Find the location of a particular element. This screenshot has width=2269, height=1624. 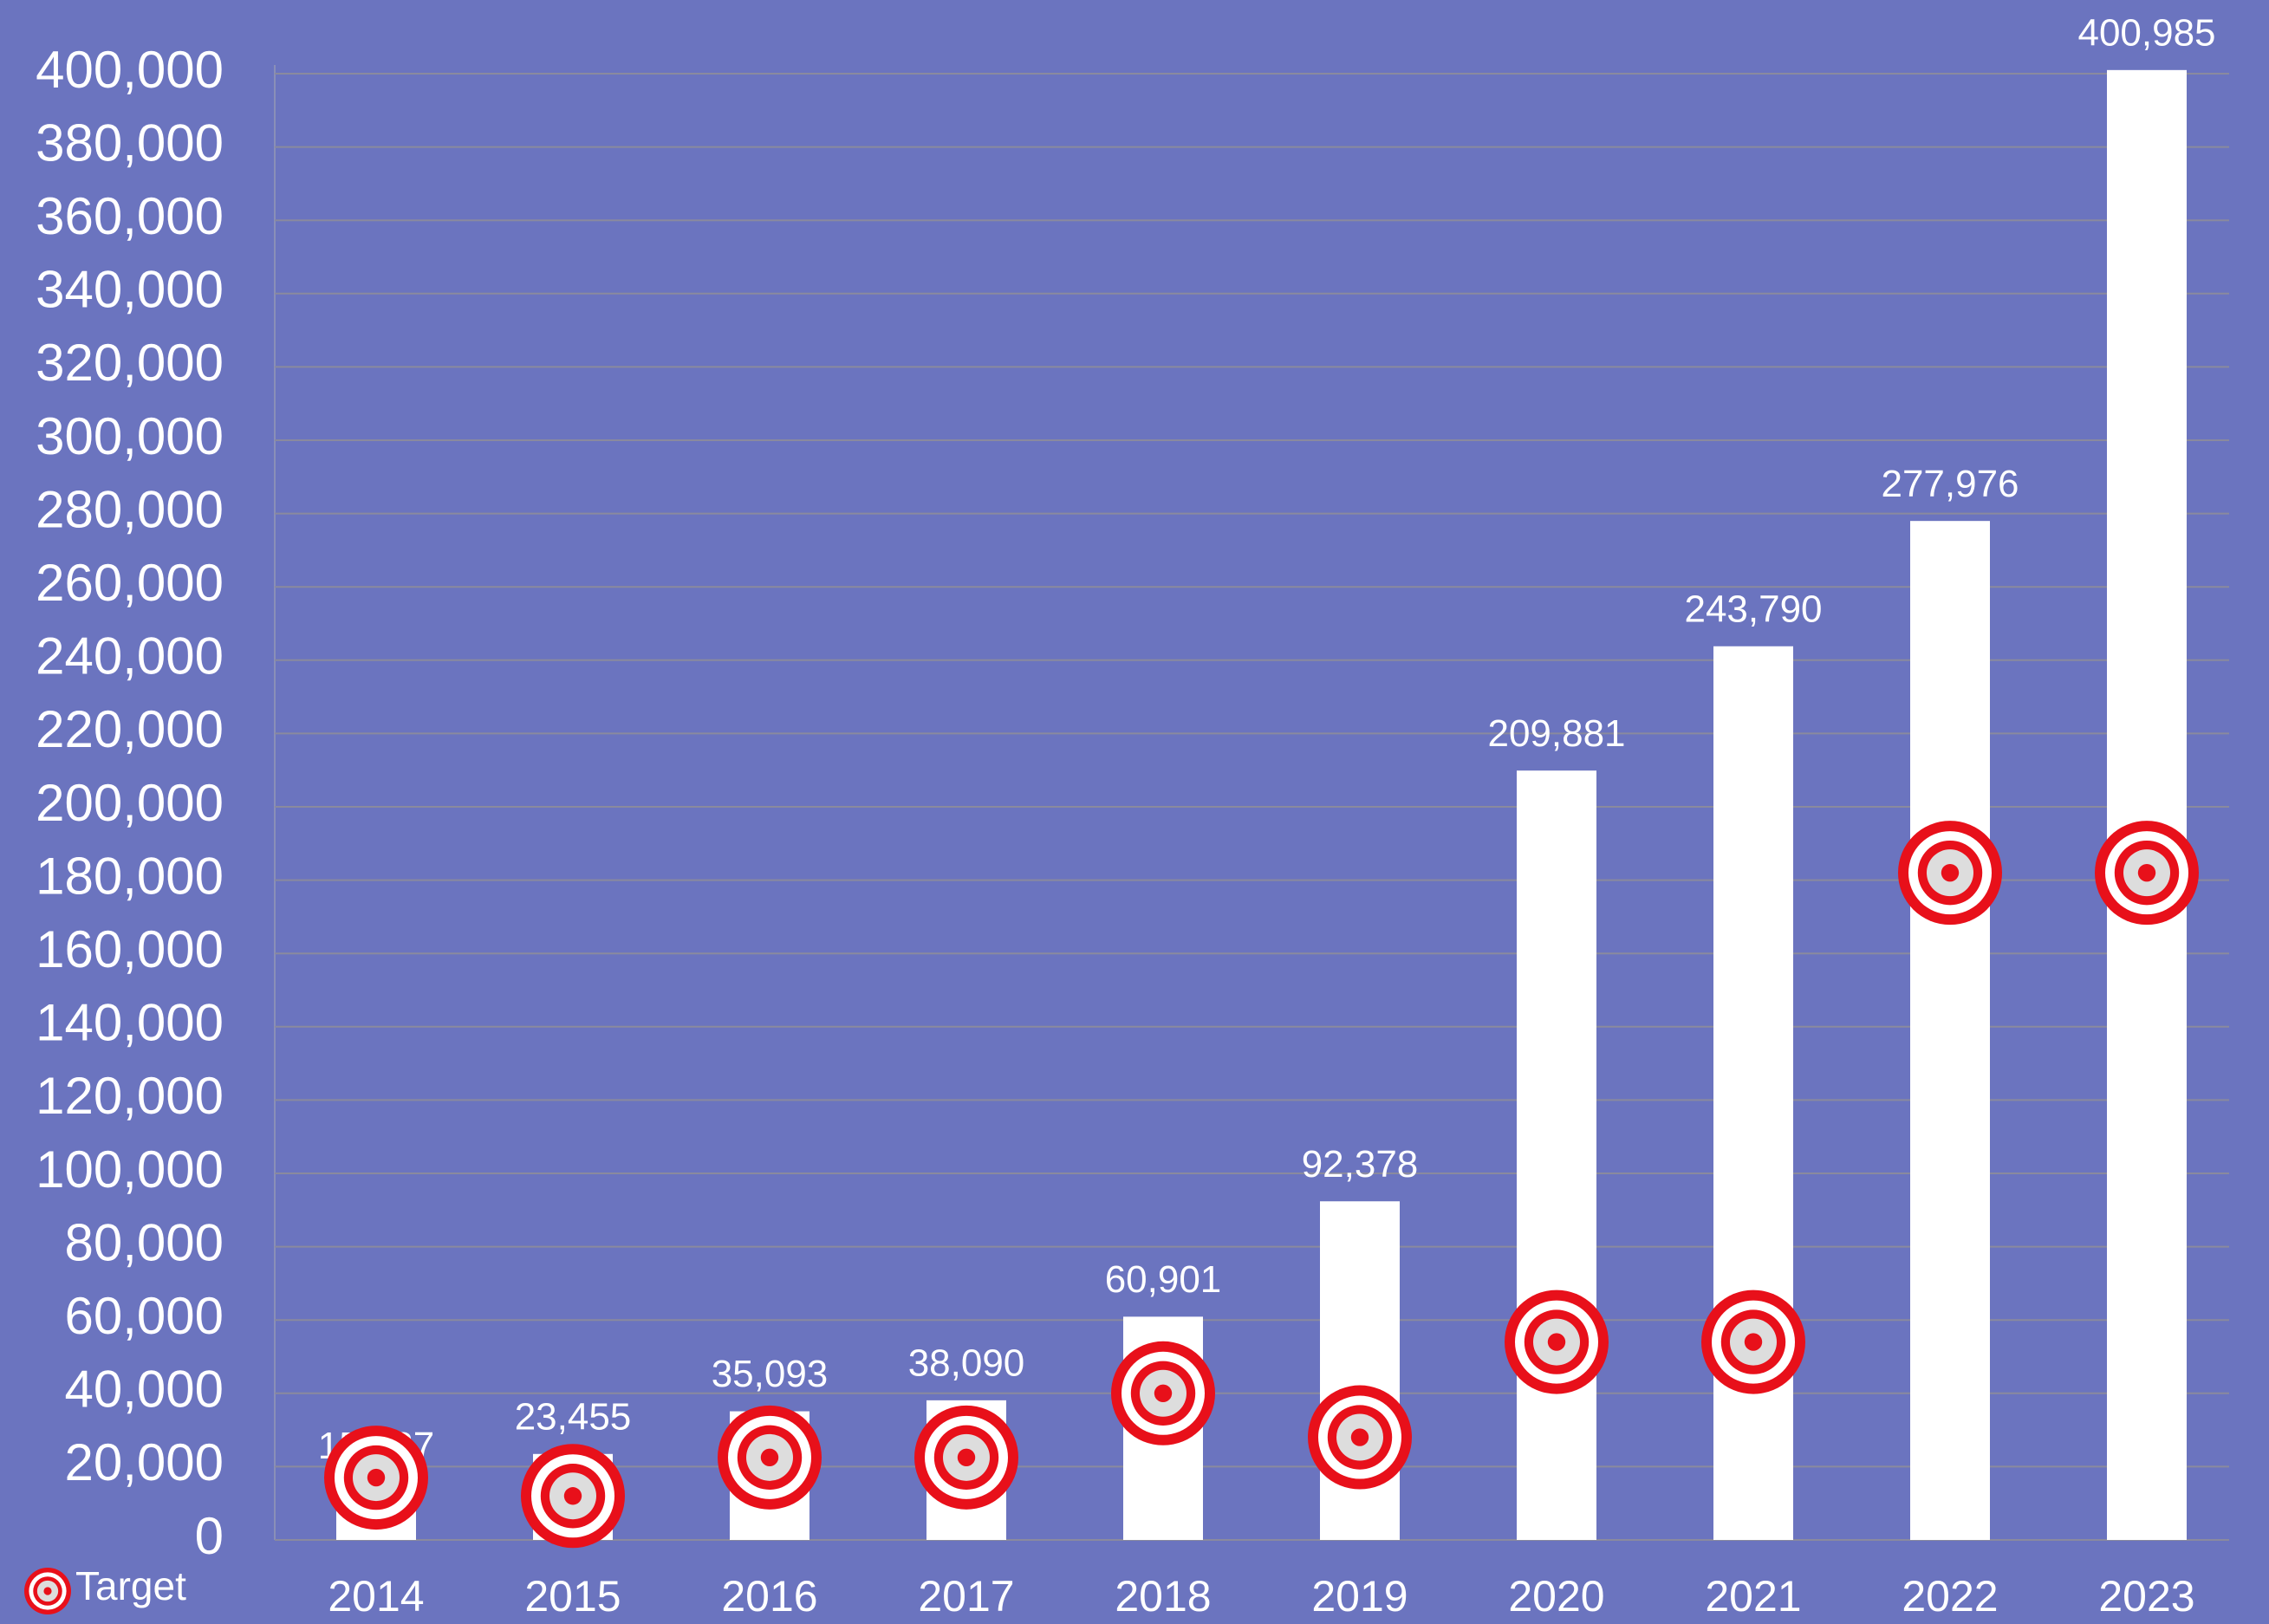

y-tick-label: 340,000 is located at coordinates (130, 290).